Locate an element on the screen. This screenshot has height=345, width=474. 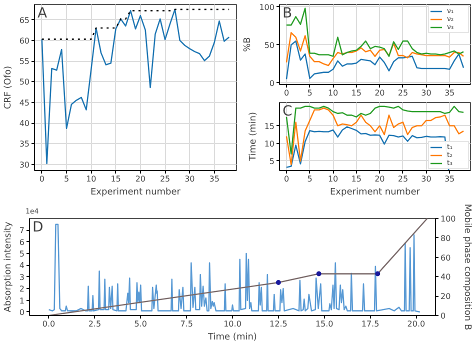
y-axis-title: %B is located at coordinates (248, 44).